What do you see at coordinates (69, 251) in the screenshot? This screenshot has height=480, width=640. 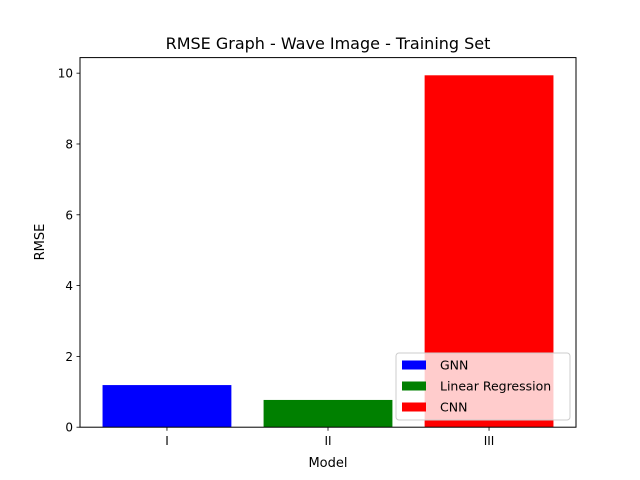 I see `y-axis: 0 2 4 6 8 10` at bounding box center [69, 251].